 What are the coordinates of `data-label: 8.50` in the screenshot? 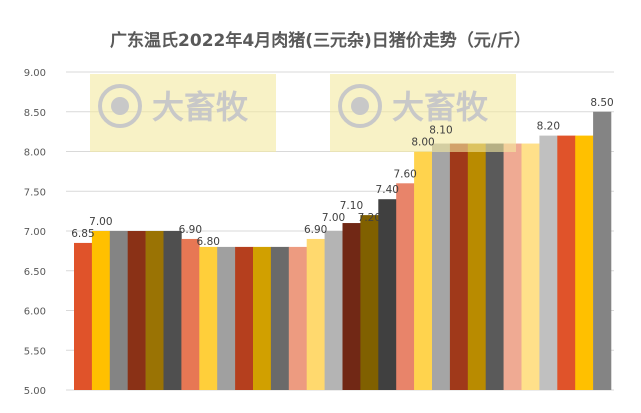 It's located at (601, 103).